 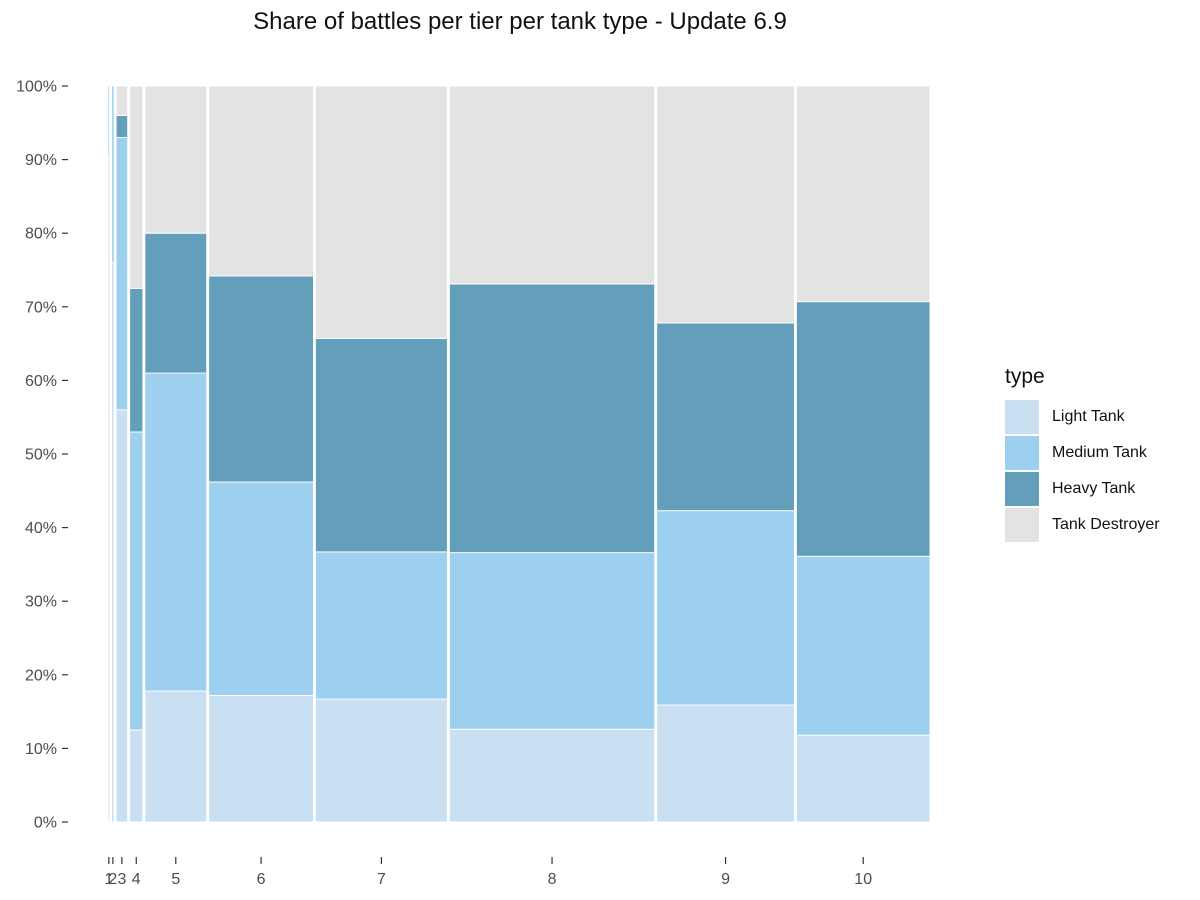 I want to click on y-tick-label: 90%, so click(x=41, y=160).